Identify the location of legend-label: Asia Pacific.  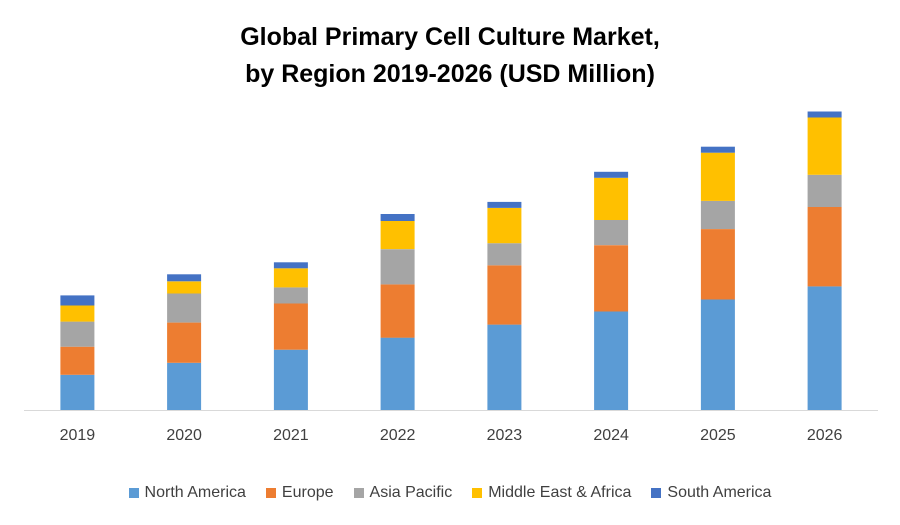
(411, 492).